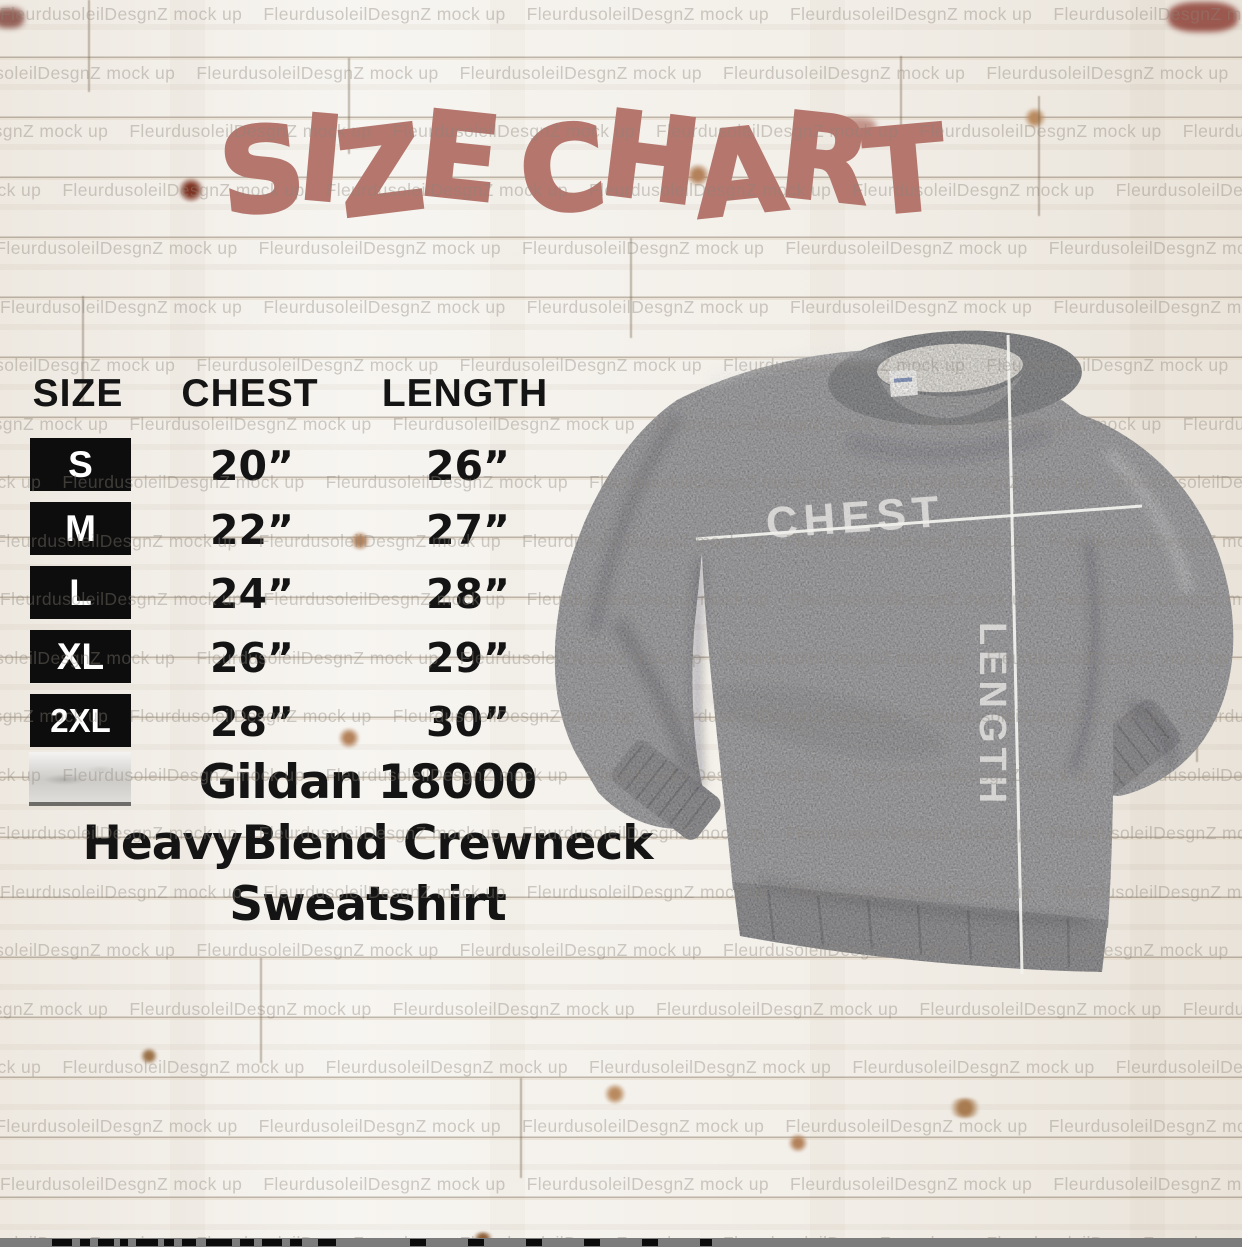  Describe the element at coordinates (250, 393) in the screenshot. I see `col-header-chest: CHEST` at that location.